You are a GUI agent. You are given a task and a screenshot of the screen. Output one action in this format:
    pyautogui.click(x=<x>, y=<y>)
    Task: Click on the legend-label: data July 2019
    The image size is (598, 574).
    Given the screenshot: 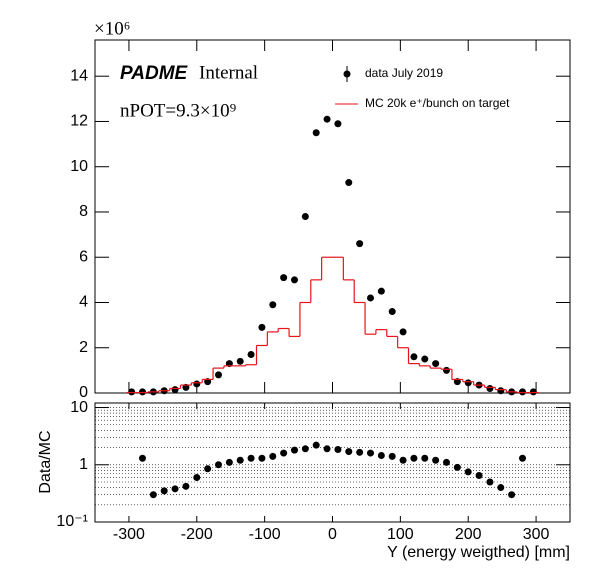 What is the action you would take?
    pyautogui.click(x=404, y=73)
    